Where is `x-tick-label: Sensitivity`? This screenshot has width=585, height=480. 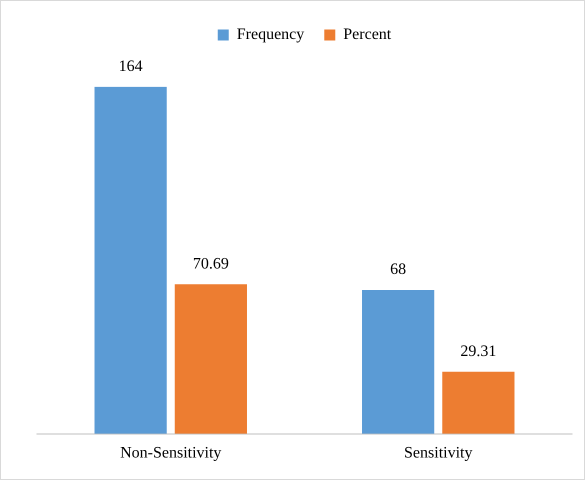
x-tick-label: Sensitivity is located at coordinates (438, 453).